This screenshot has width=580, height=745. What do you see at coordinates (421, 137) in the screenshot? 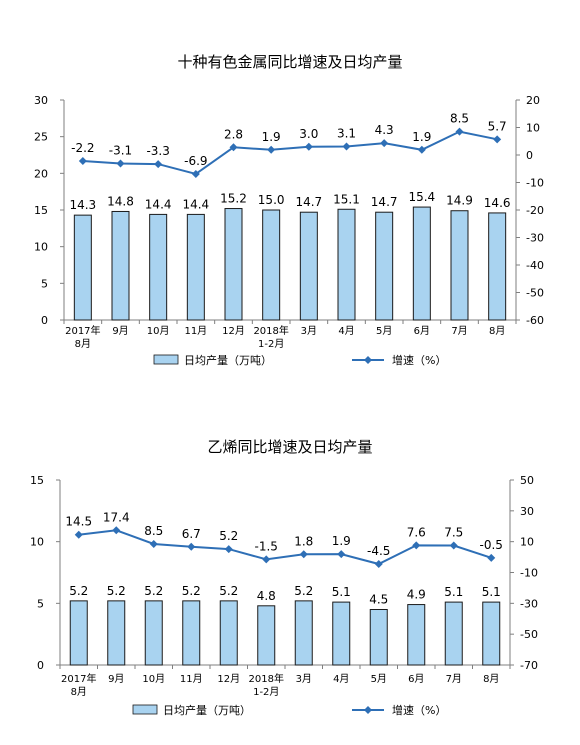
I see `line-data-label: 1.9` at bounding box center [421, 137].